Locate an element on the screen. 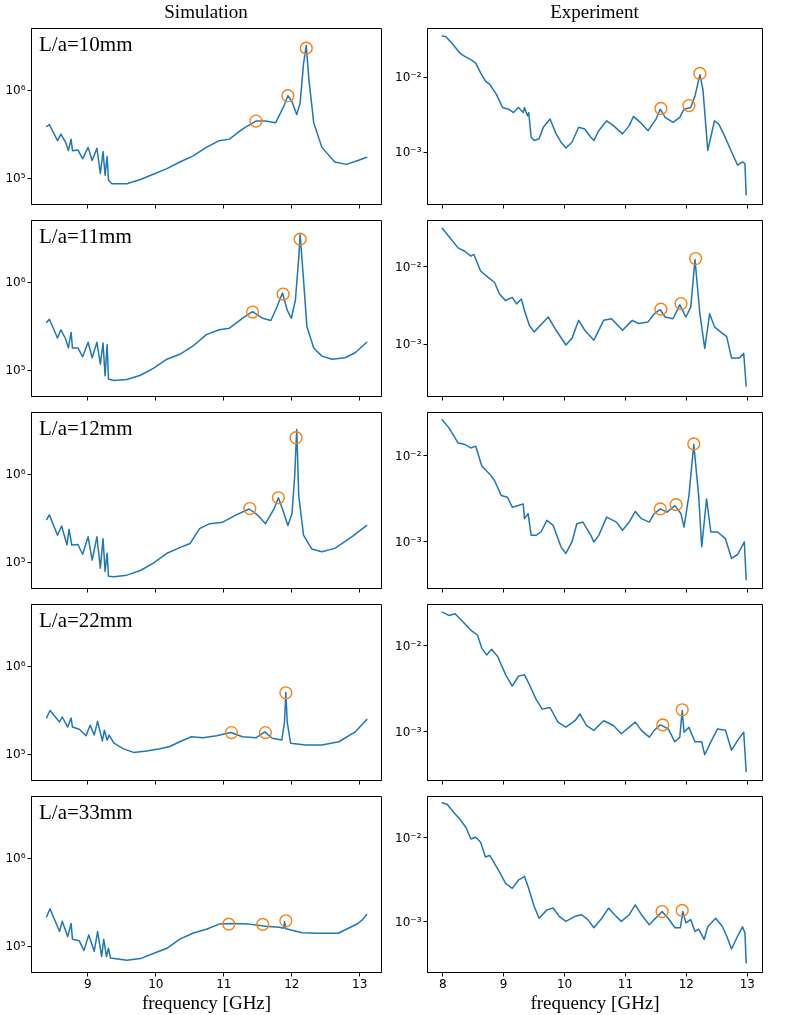  x-tick-label: 8 is located at coordinates (442, 983).